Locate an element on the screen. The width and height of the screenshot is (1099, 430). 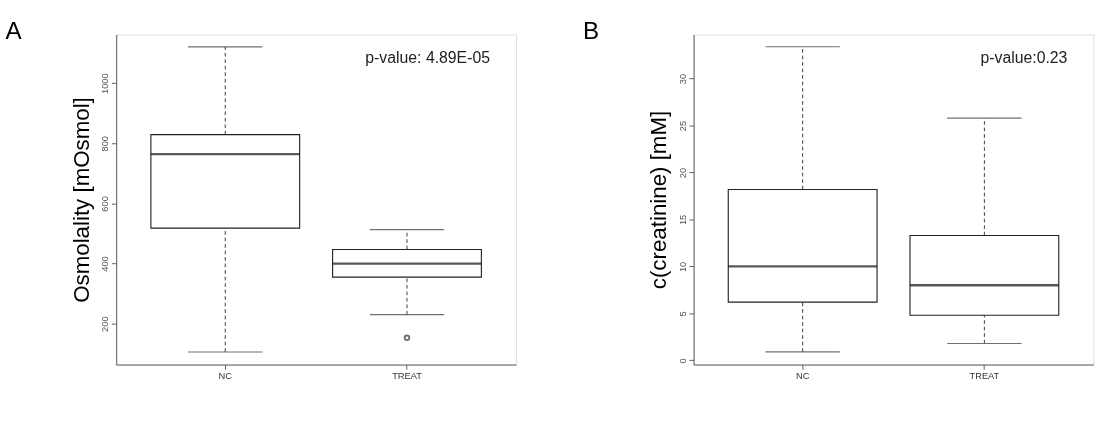
y-tick-label: 20 is located at coordinates (682, 173).